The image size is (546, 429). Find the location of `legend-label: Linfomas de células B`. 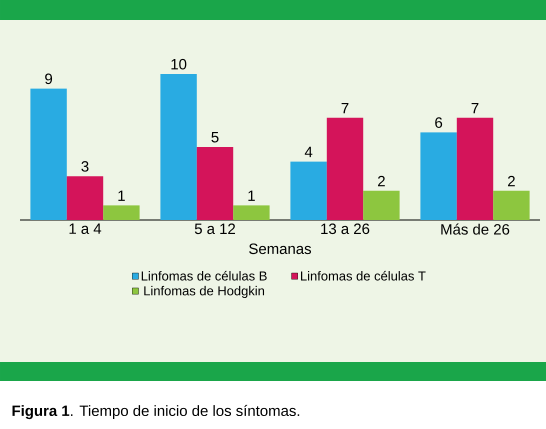

legend-label: Linfomas de células B is located at coordinates (204, 275).